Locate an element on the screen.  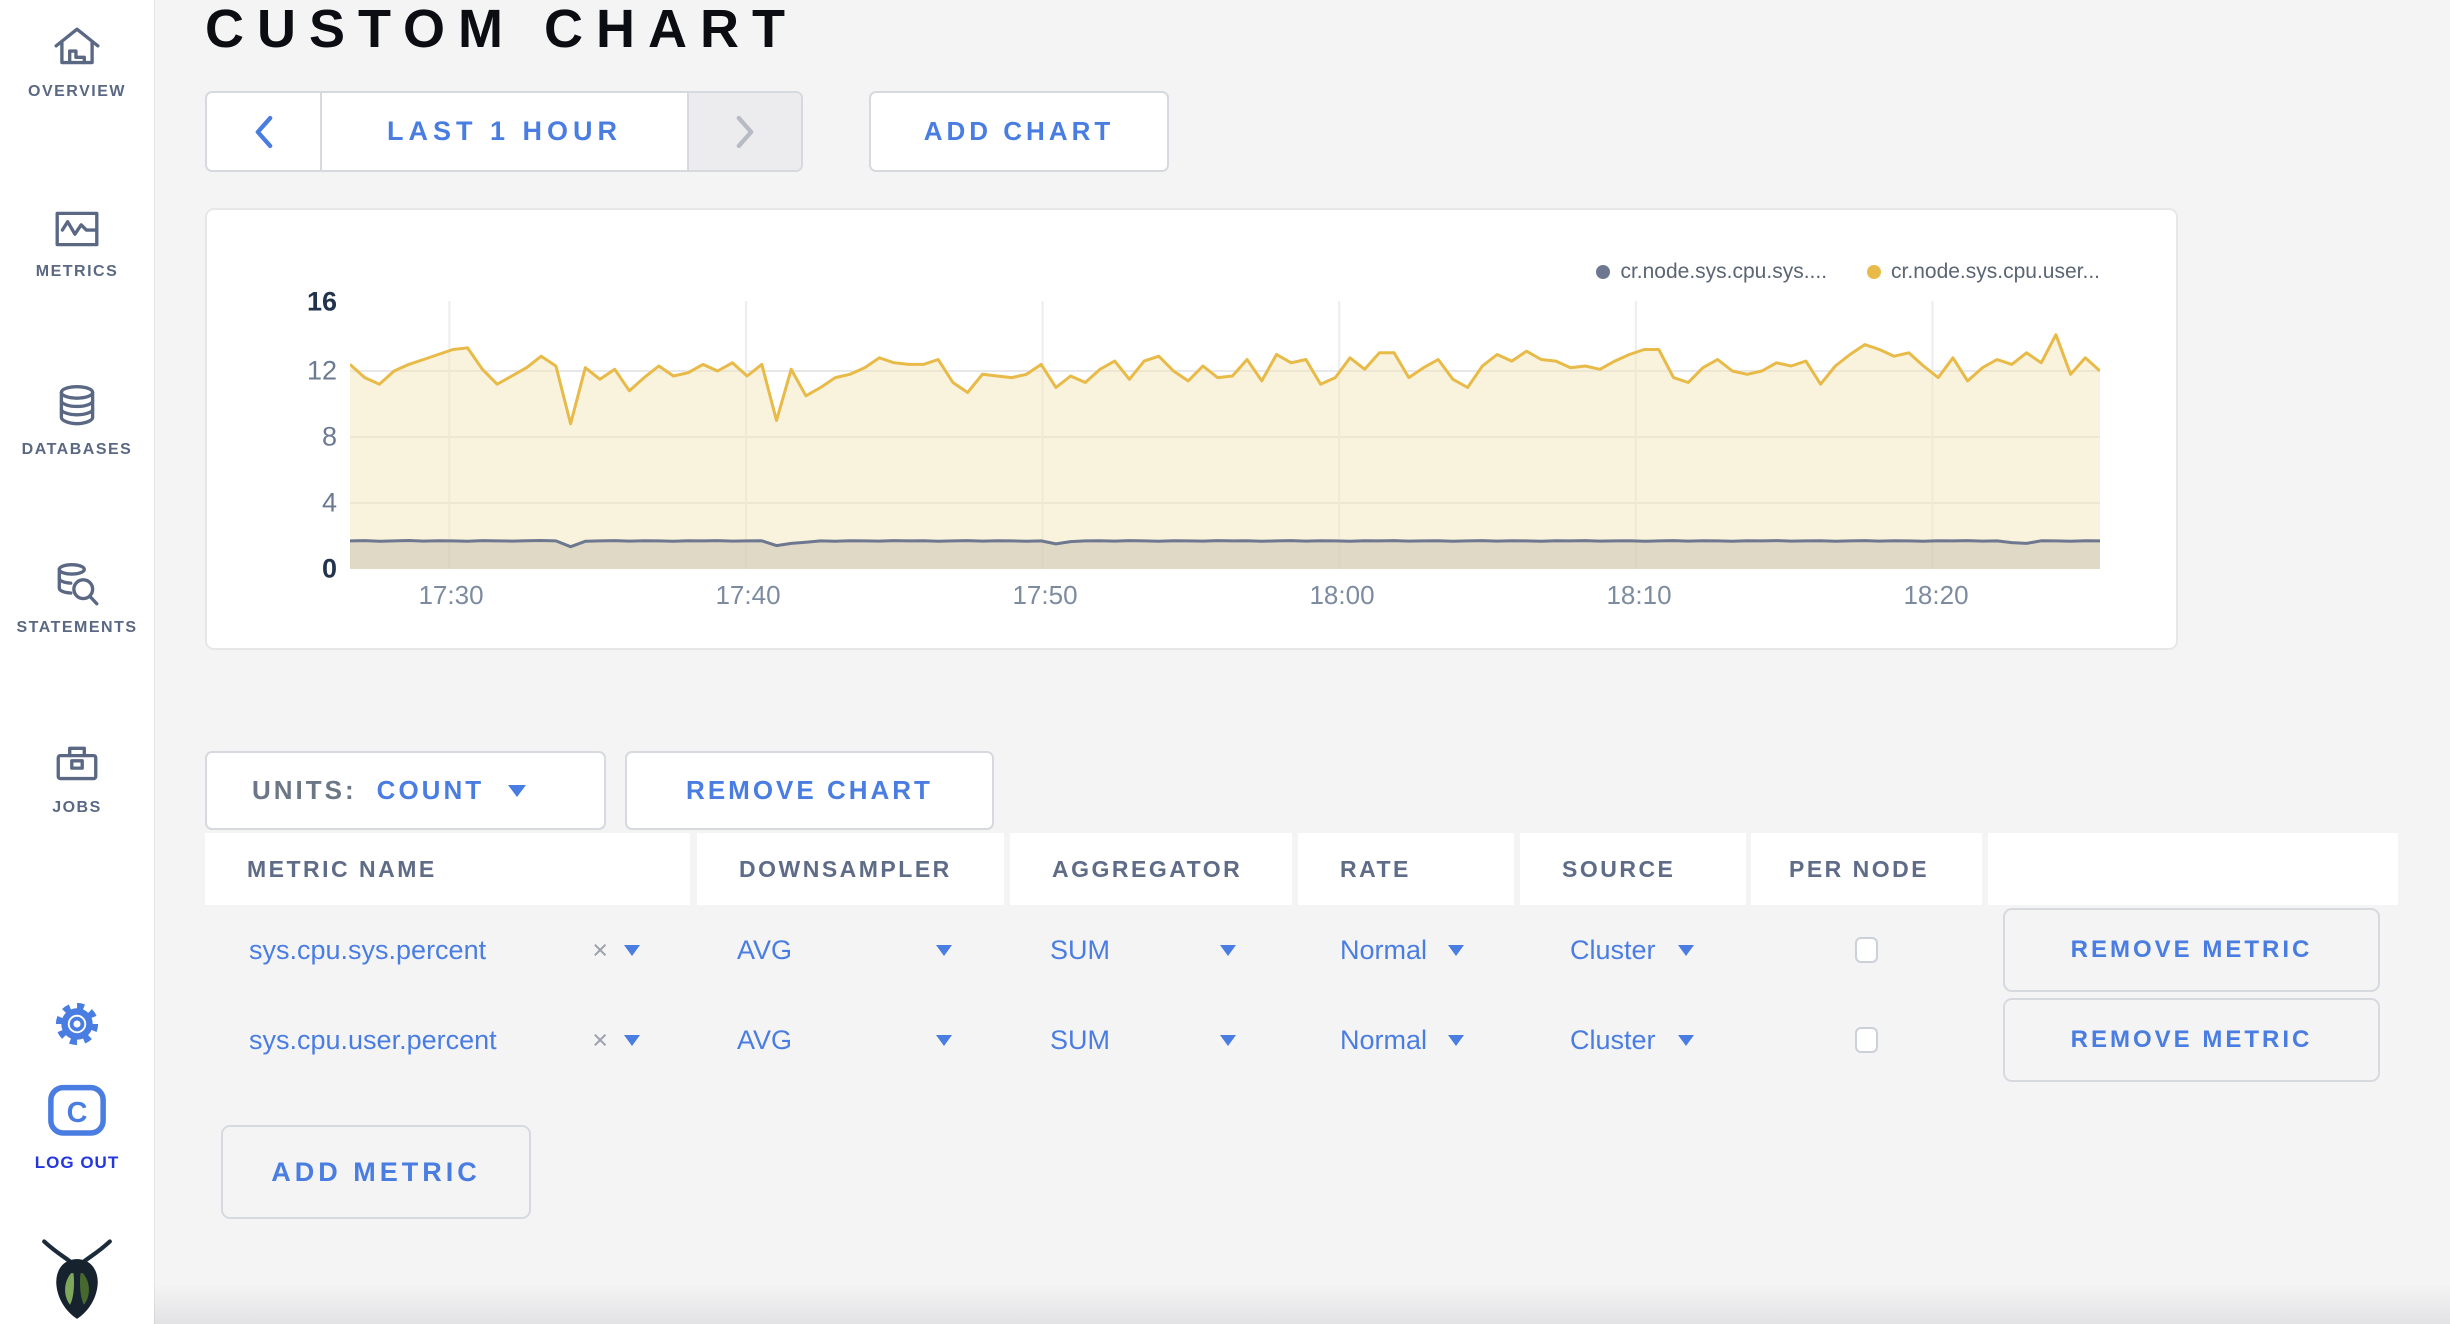
gear-icon is located at coordinates (77, 1024).